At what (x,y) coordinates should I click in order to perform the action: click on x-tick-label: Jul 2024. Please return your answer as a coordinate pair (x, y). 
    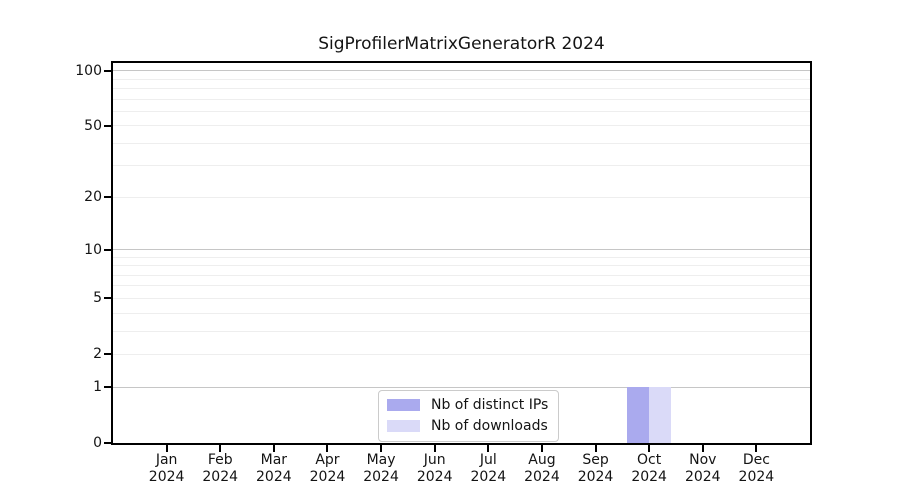
    Looking at the image, I should click on (488, 468).